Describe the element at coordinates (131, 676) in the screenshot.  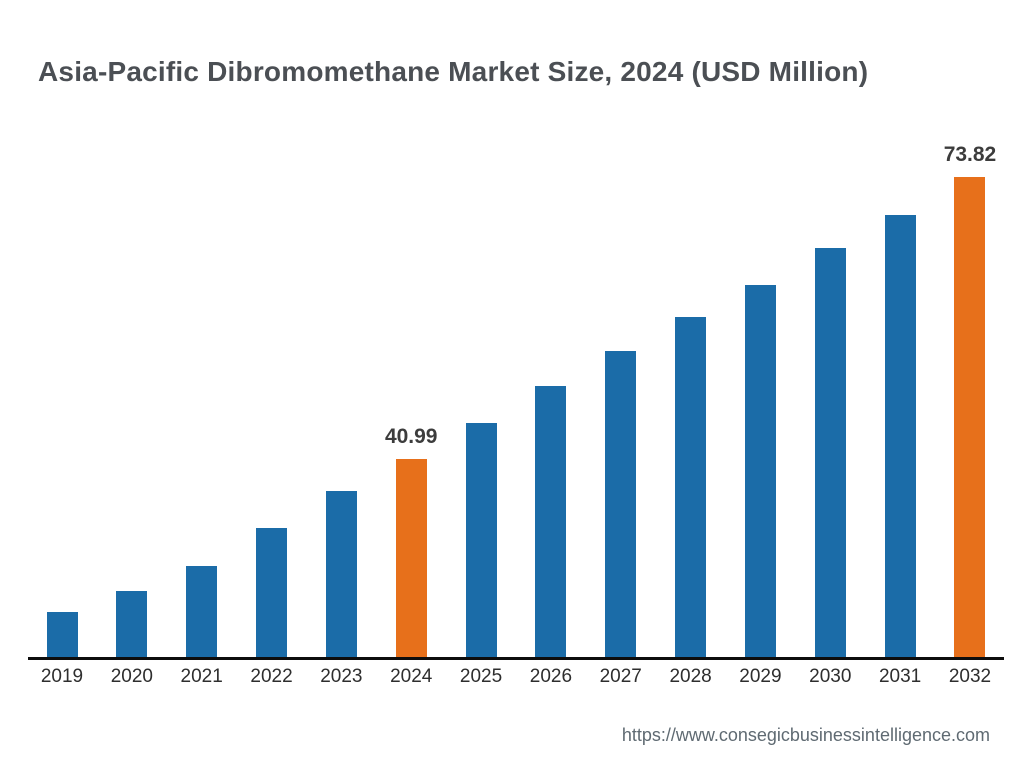
I see `x-tick-label-2020: 2020` at that location.